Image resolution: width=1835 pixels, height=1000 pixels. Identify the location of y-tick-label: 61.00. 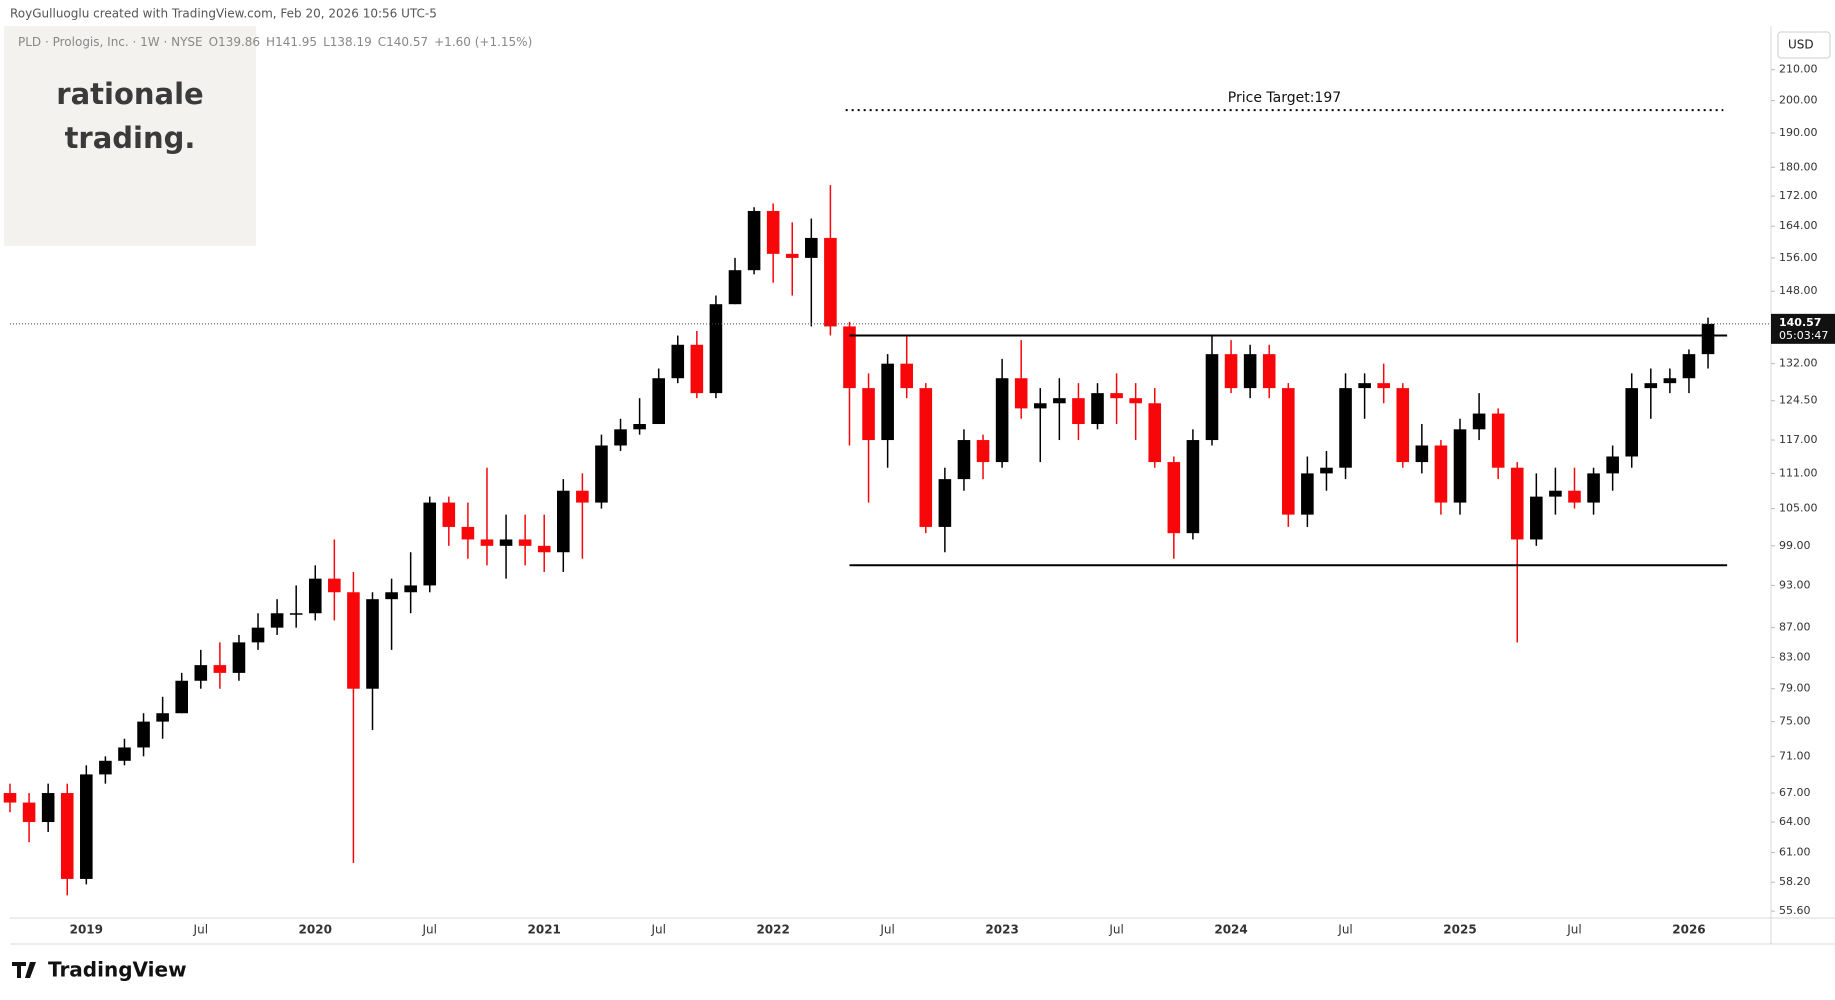
(1795, 851).